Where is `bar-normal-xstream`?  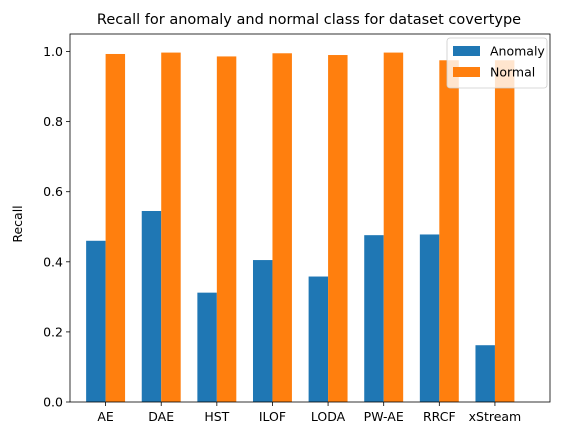
bar-normal-xstream is located at coordinates (504, 231).